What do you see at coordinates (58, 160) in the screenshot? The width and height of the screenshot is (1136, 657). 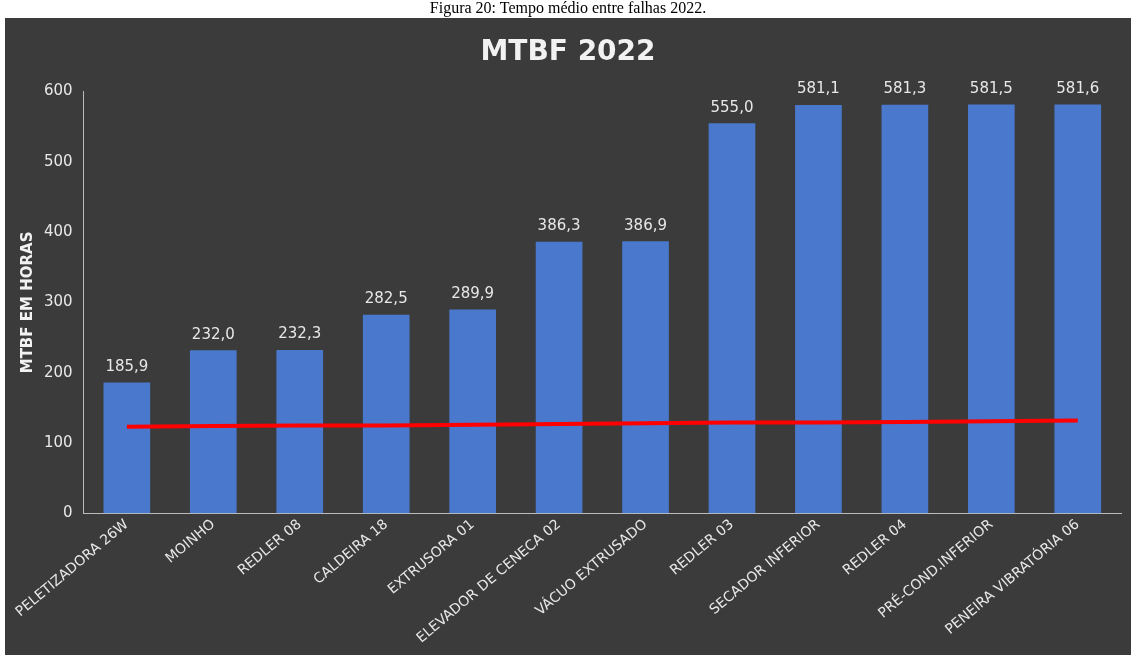 I see `y-tick-label: 500` at bounding box center [58, 160].